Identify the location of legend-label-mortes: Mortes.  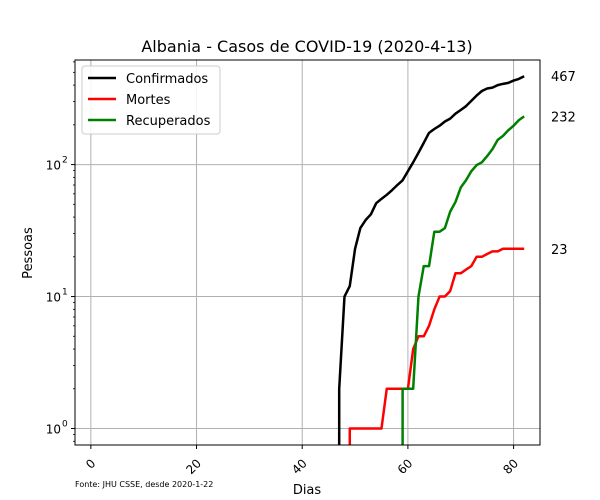
(148, 100).